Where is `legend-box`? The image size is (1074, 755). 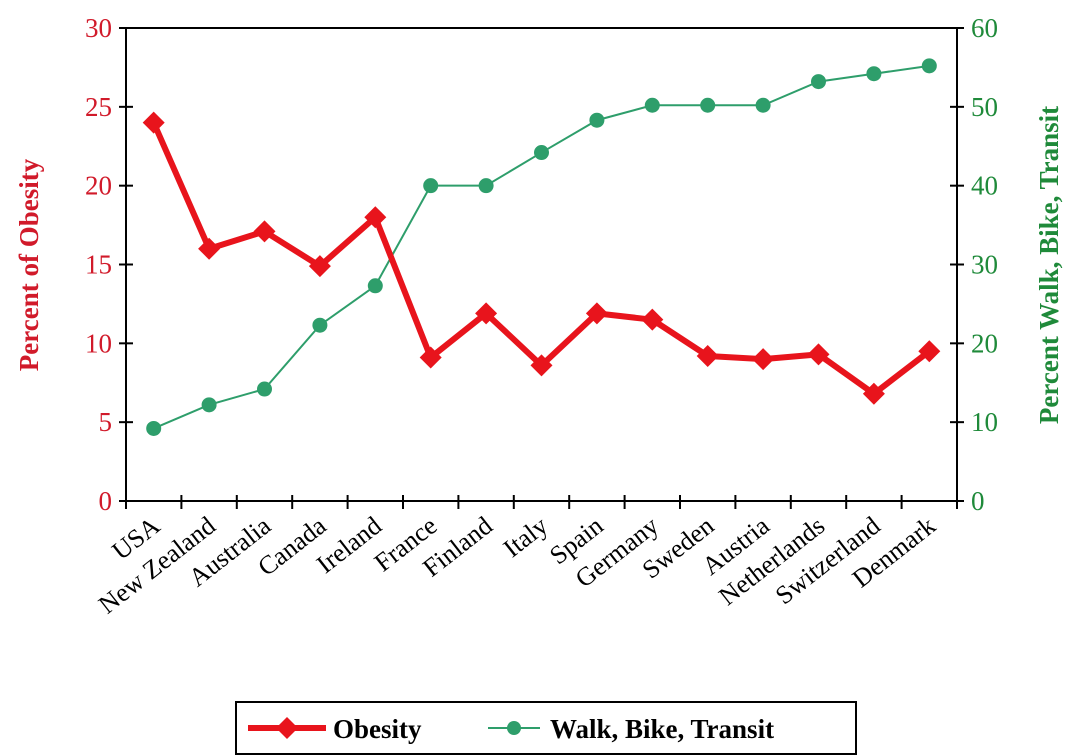
legend-box is located at coordinates (546, 728).